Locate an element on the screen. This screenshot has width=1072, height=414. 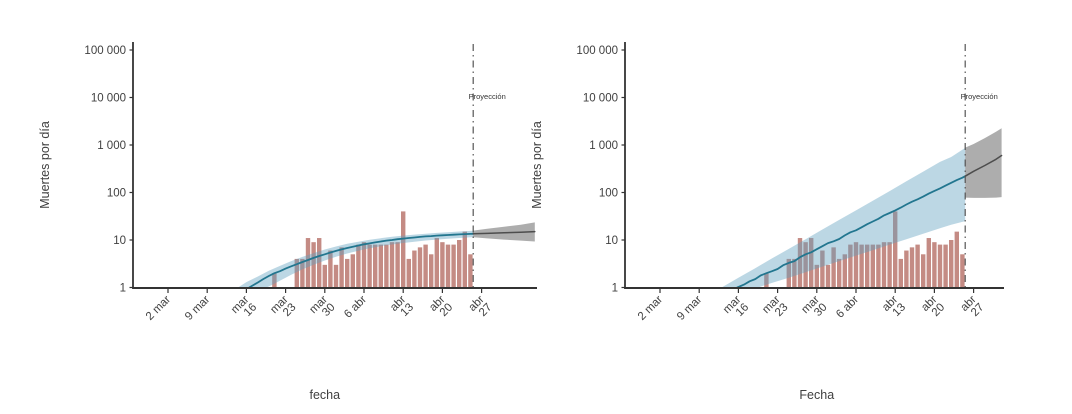
y-axis-tick-label: 1 000 is located at coordinates (111, 146).